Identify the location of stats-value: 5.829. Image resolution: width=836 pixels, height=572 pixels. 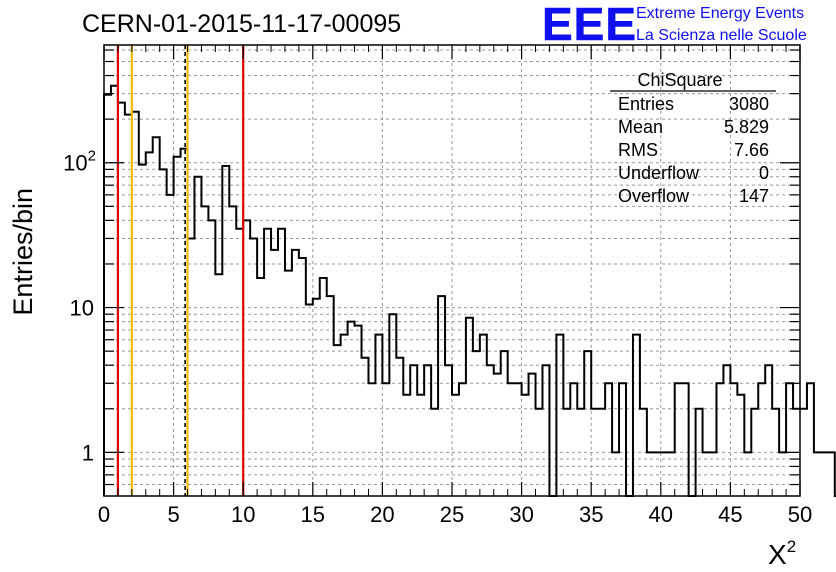
(746, 127).